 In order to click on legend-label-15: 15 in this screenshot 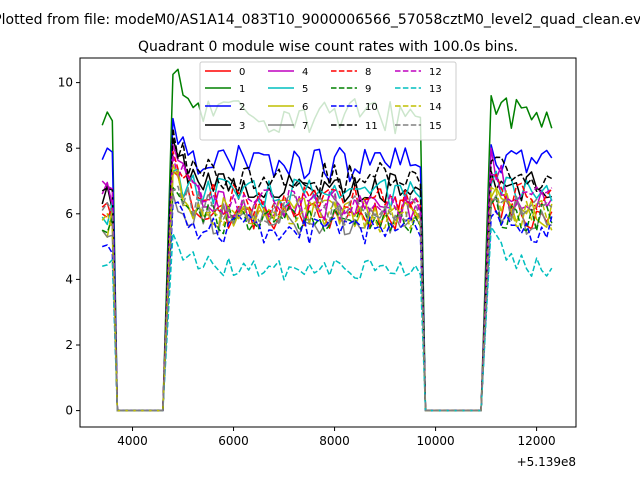, I will do `click(435, 126)`.